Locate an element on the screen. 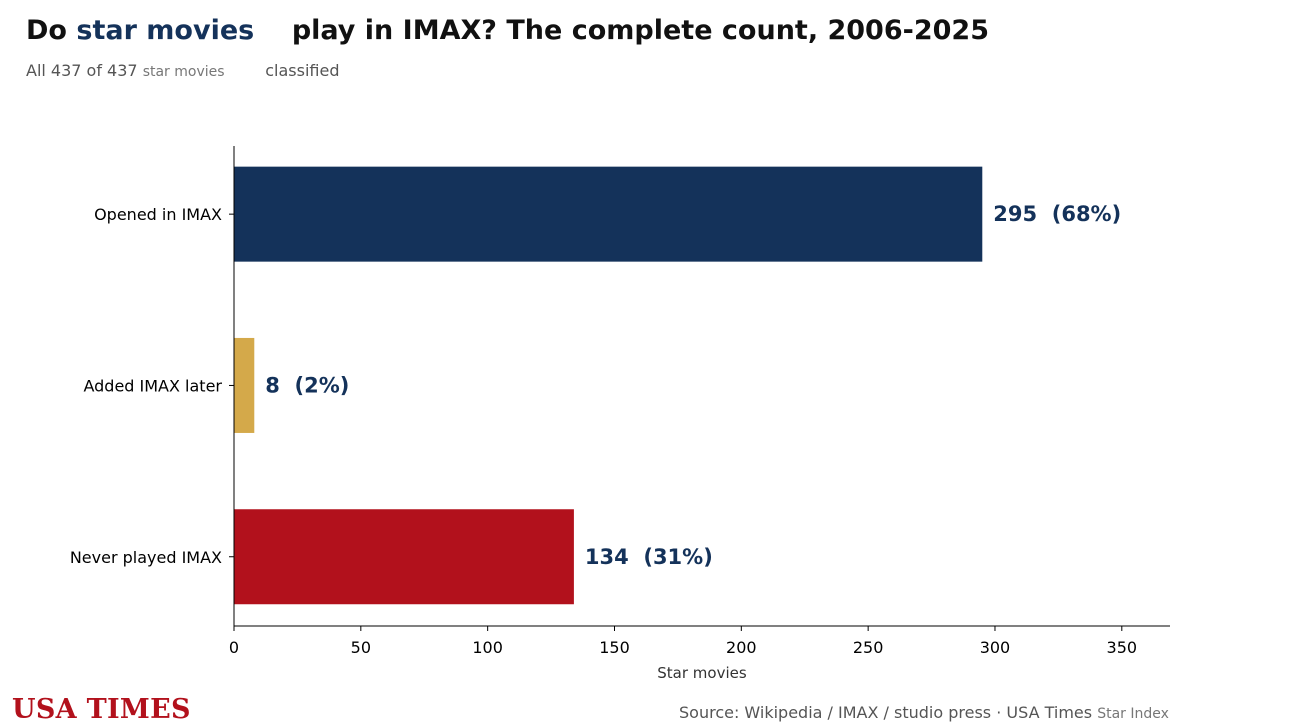  category-label-1: Added IMAX later is located at coordinates (152, 385).